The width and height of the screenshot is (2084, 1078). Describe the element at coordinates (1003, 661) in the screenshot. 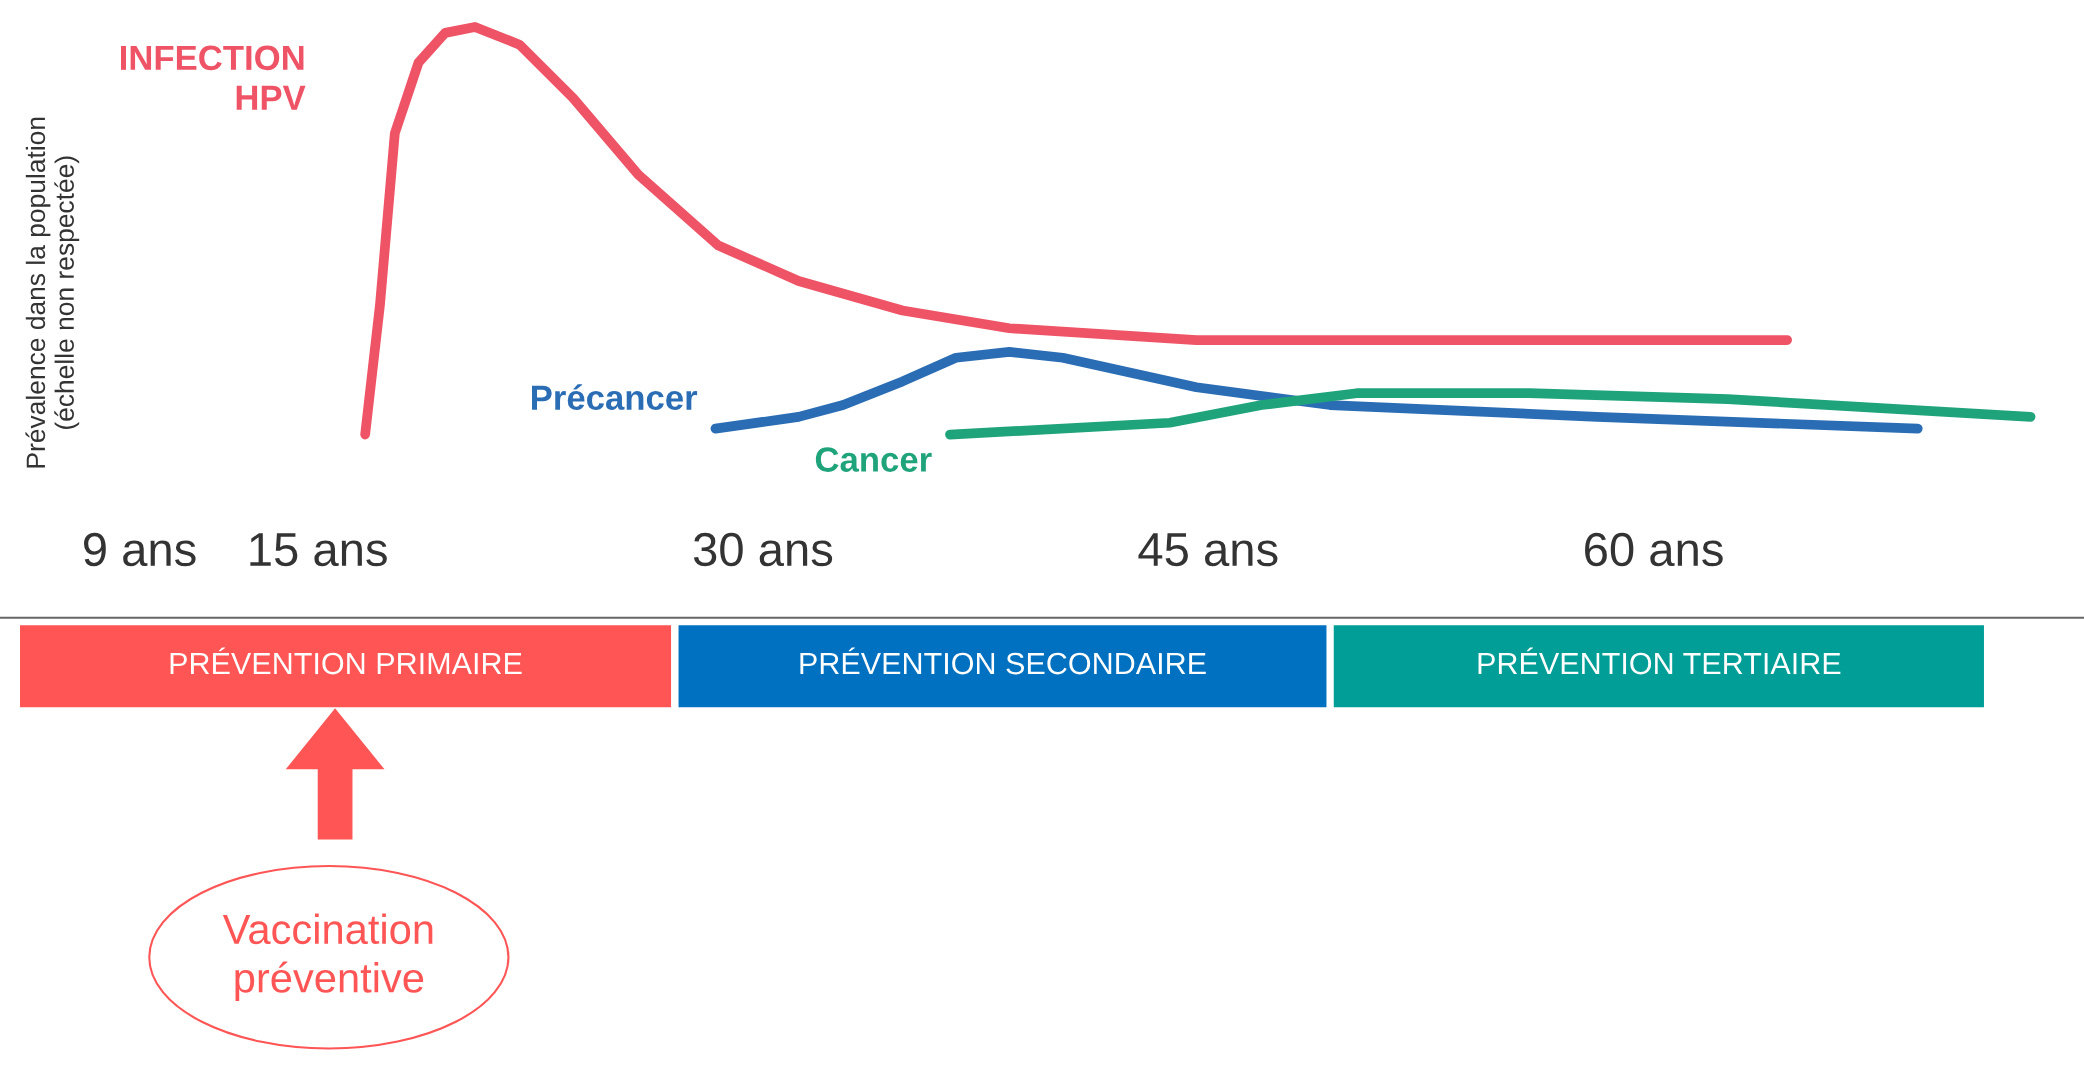

I see `text: PRÉVENTION SECONDAIRE` at that location.